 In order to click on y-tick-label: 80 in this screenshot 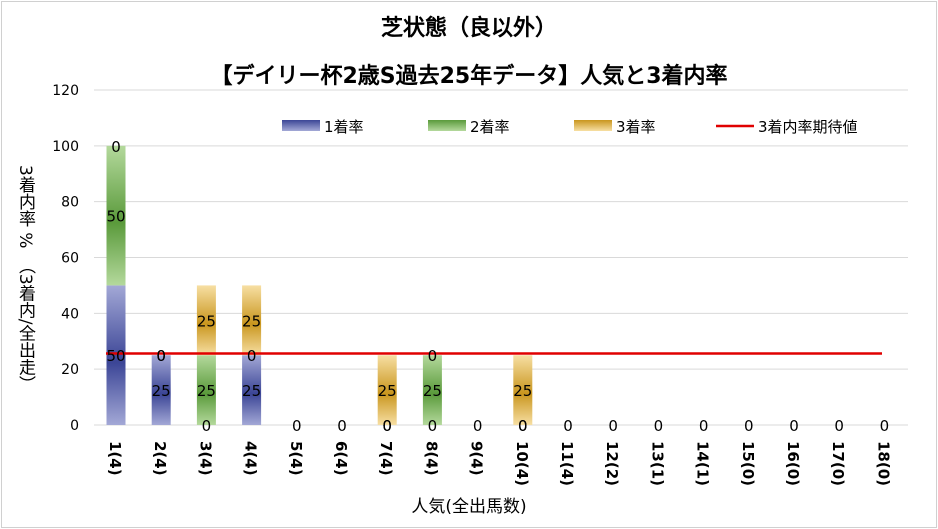, I will do `click(70, 203)`.